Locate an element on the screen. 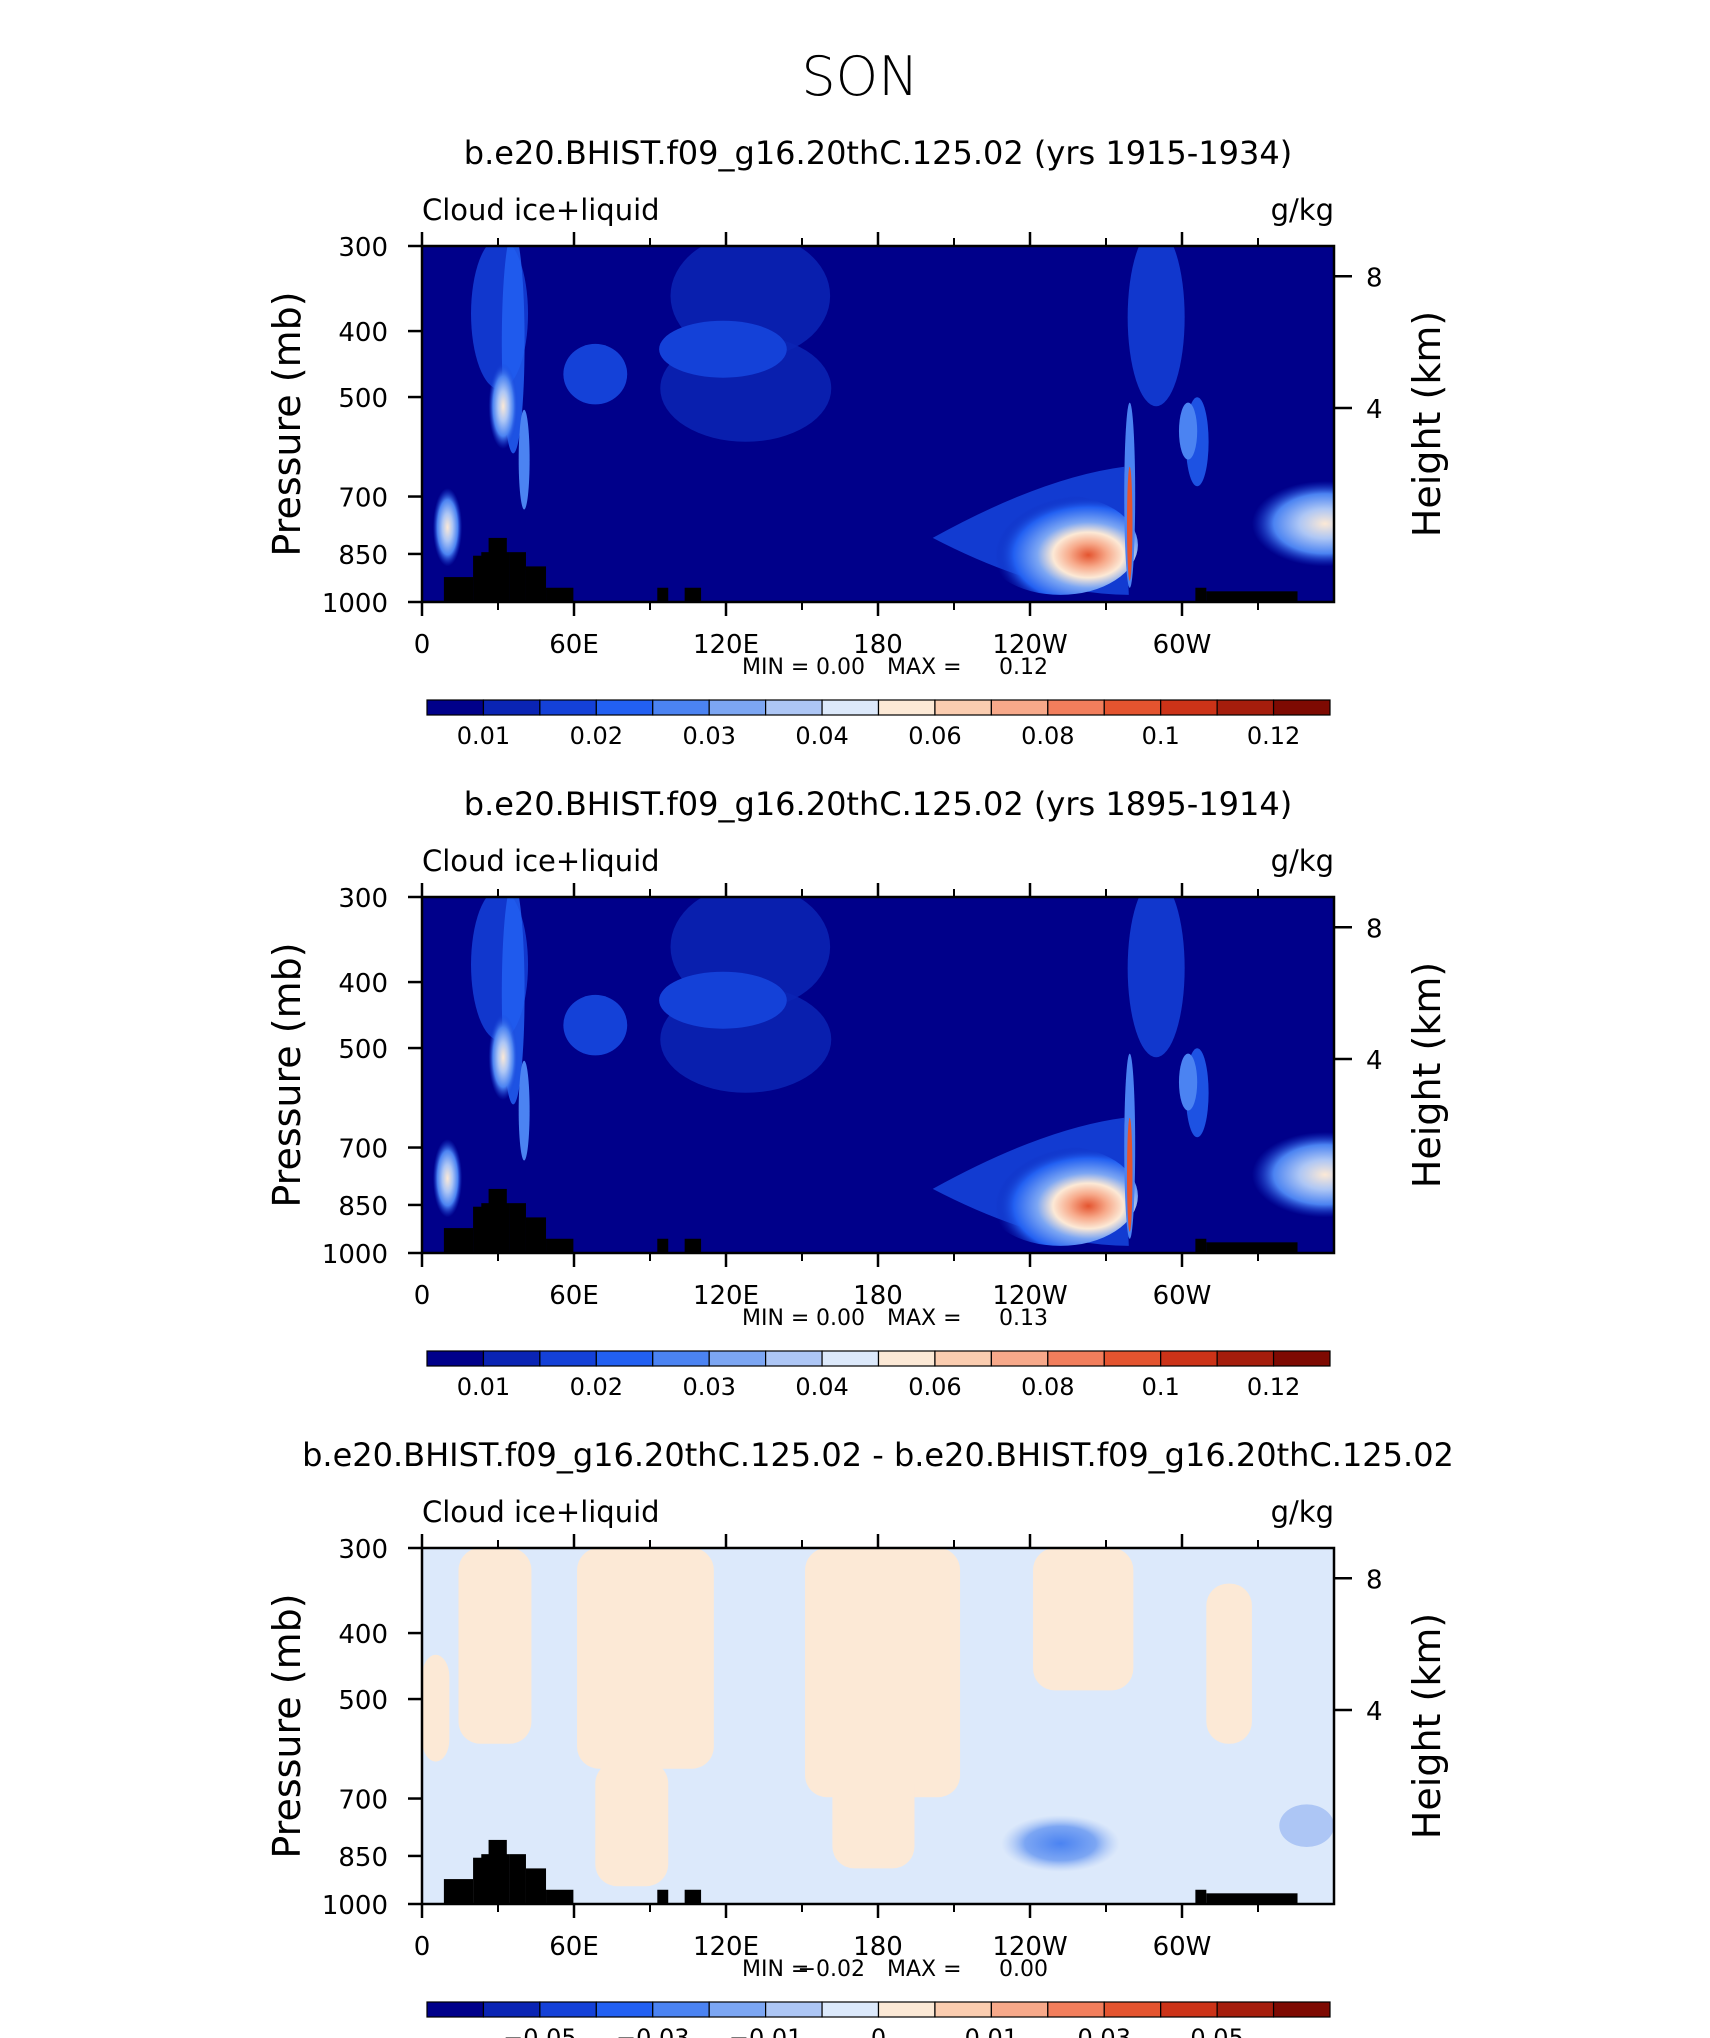  y2-axis-label: Height (km) is located at coordinates (1427, 1075).